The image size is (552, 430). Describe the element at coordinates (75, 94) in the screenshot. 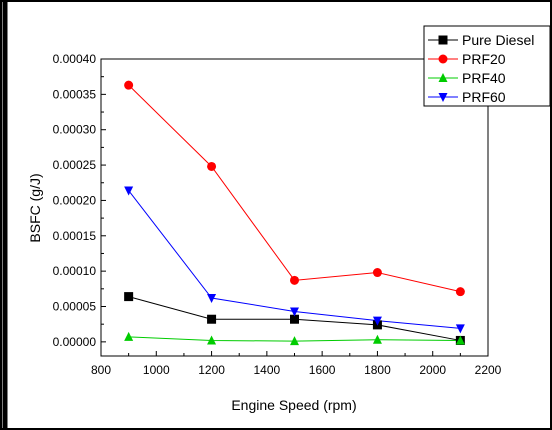

I see `y-tick-label: 0.00035` at that location.